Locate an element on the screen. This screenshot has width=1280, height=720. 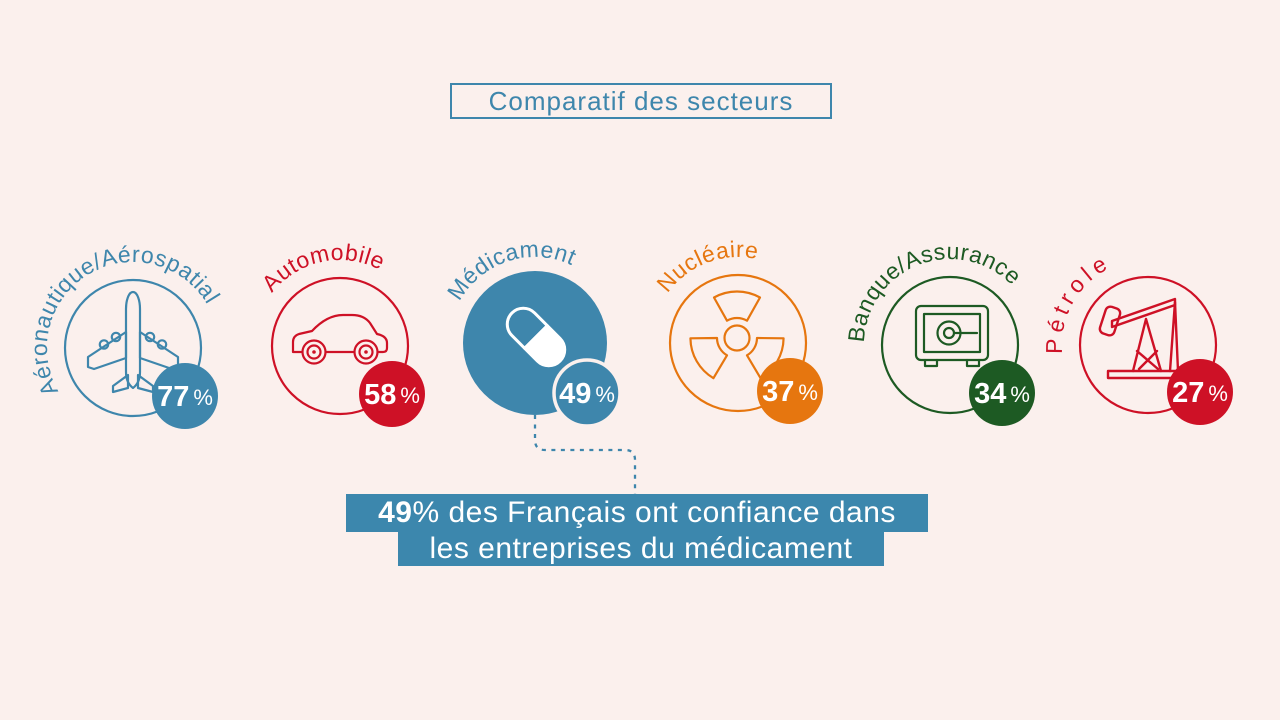
page-title: Comparatif des secteurs is located at coordinates (641, 101).